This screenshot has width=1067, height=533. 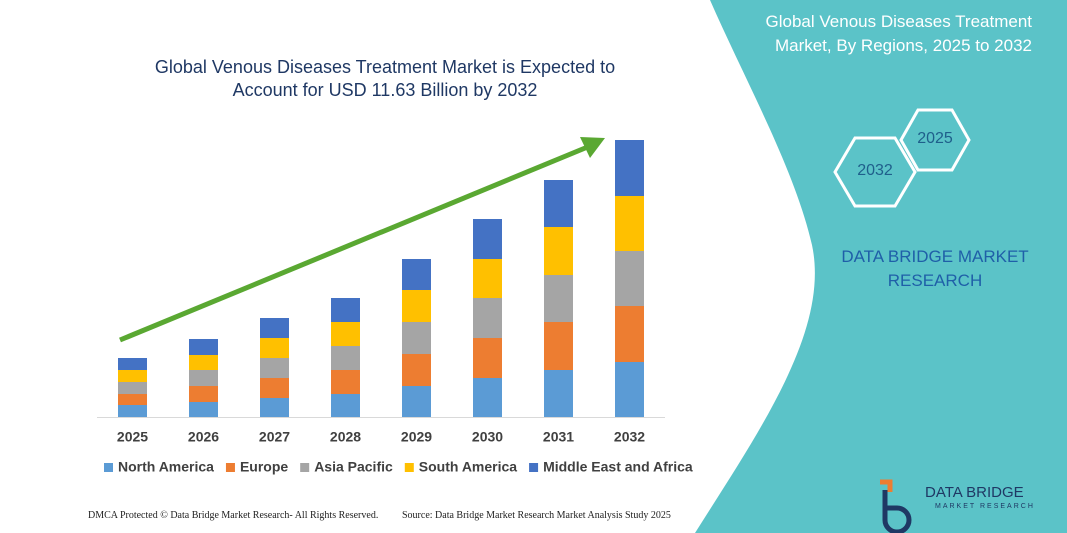 What do you see at coordinates (264, 467) in the screenshot?
I see `legend-label: Europe` at bounding box center [264, 467].